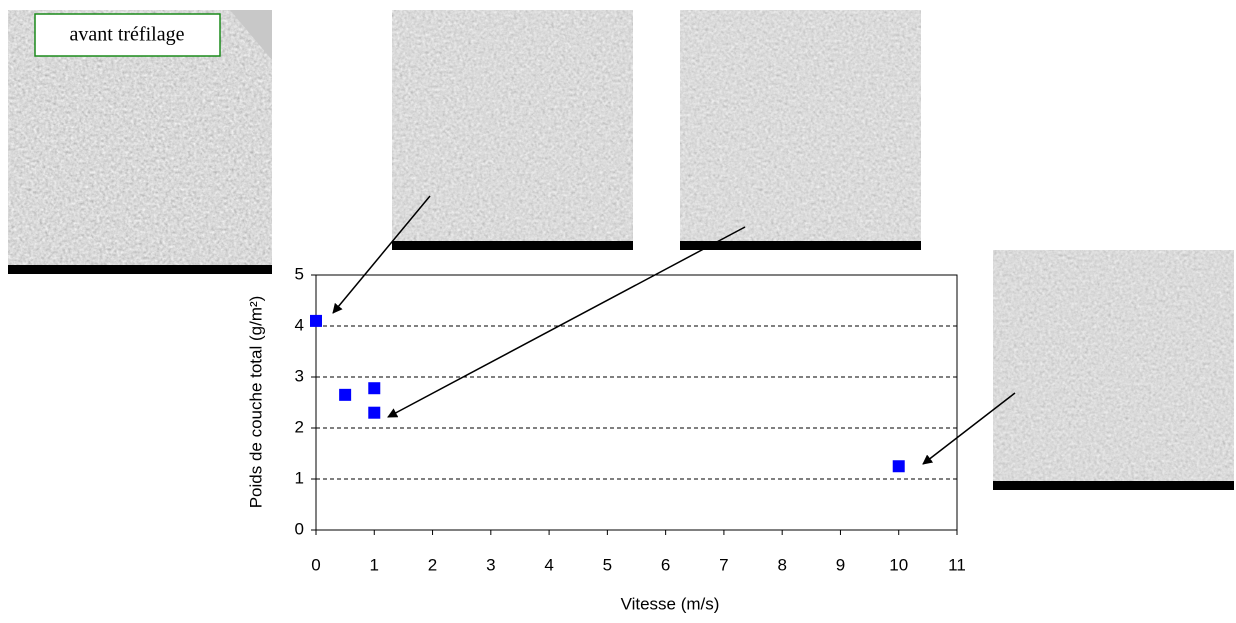  I want to click on x-tick-label: 5, so click(607, 564).